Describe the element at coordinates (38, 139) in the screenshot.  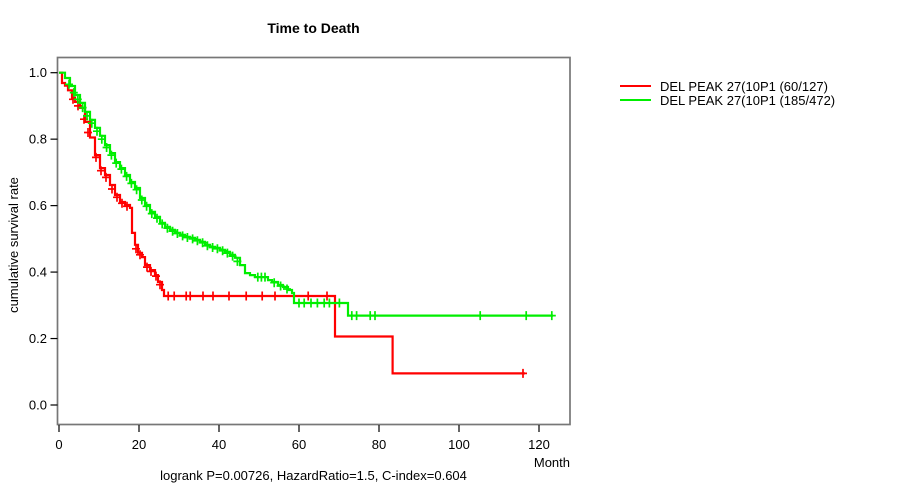
I see `y-tick-label: 0.8` at that location.